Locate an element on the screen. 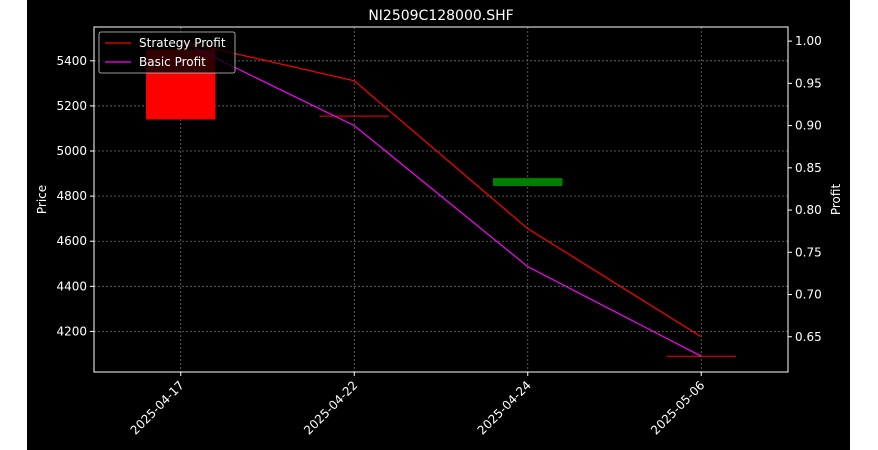 The width and height of the screenshot is (878, 450). legend: Strategy Profit Basic Profit is located at coordinates (167, 52).